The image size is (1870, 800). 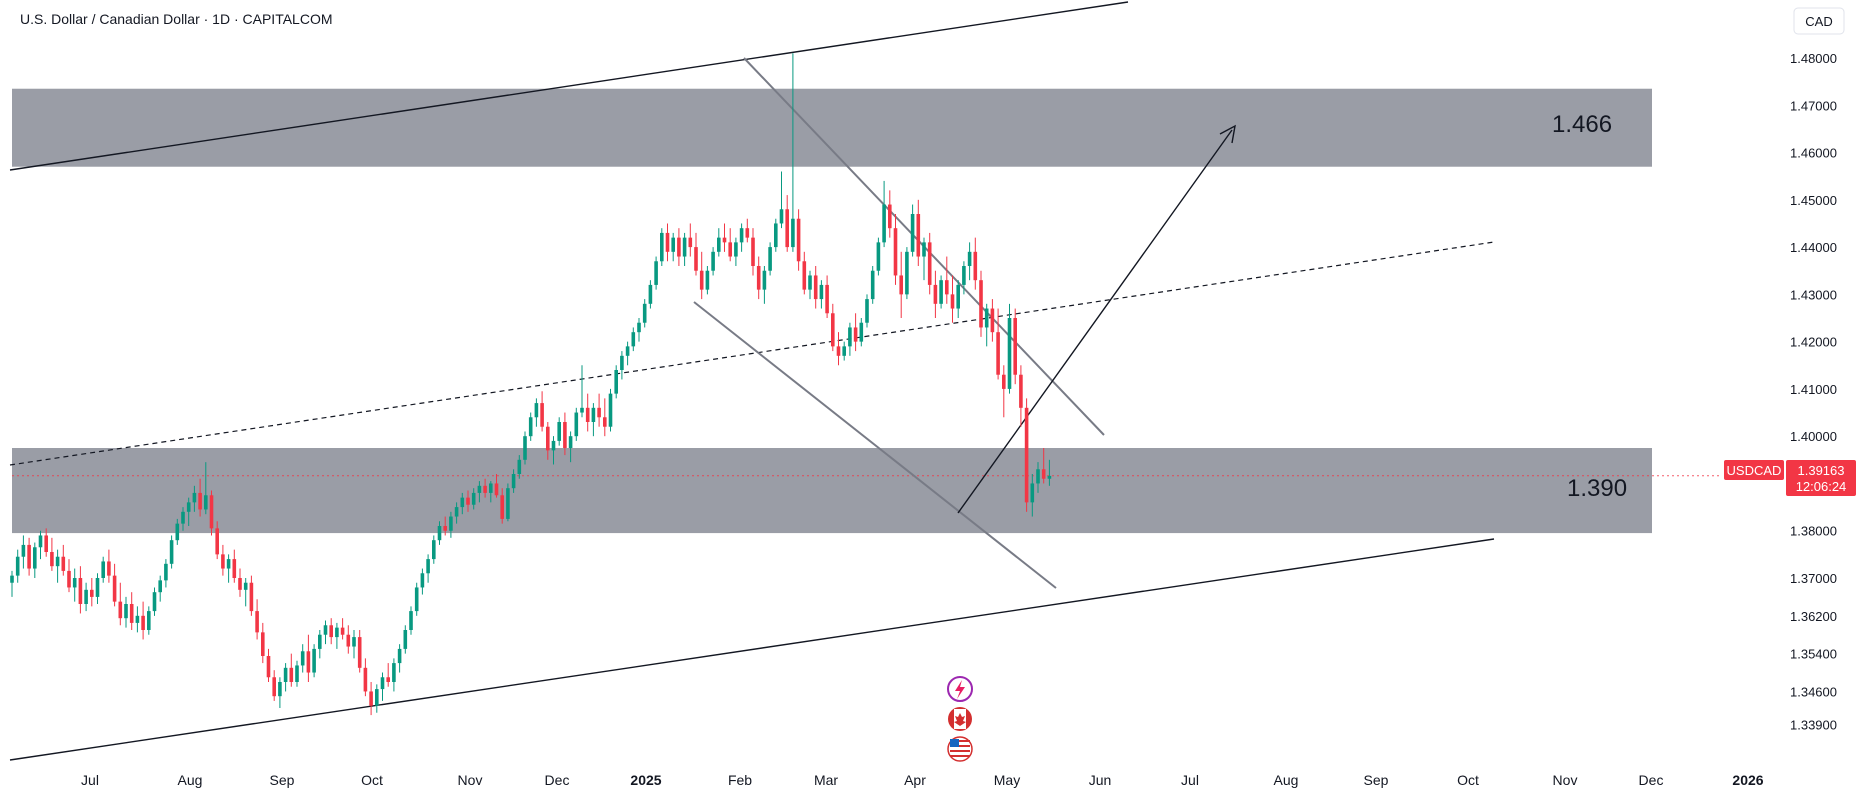 What do you see at coordinates (1813, 691) in the screenshot?
I see `y-tick-label: 1.34600` at bounding box center [1813, 691].